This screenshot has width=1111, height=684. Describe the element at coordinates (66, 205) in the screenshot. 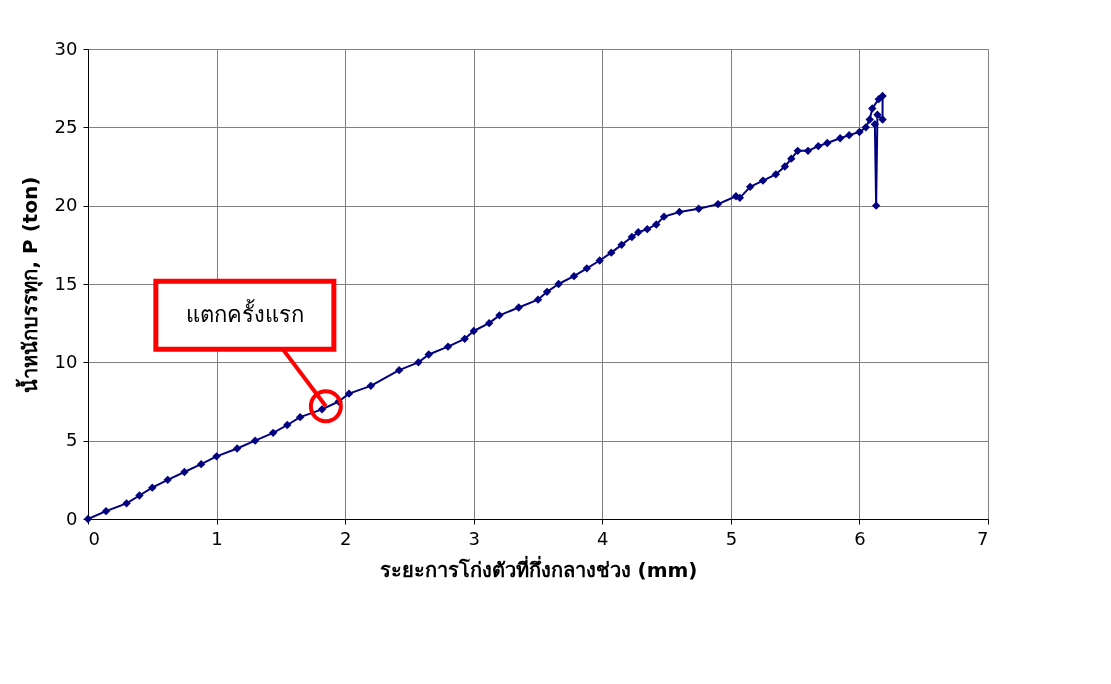

I see `y-tick-label: 20` at that location.